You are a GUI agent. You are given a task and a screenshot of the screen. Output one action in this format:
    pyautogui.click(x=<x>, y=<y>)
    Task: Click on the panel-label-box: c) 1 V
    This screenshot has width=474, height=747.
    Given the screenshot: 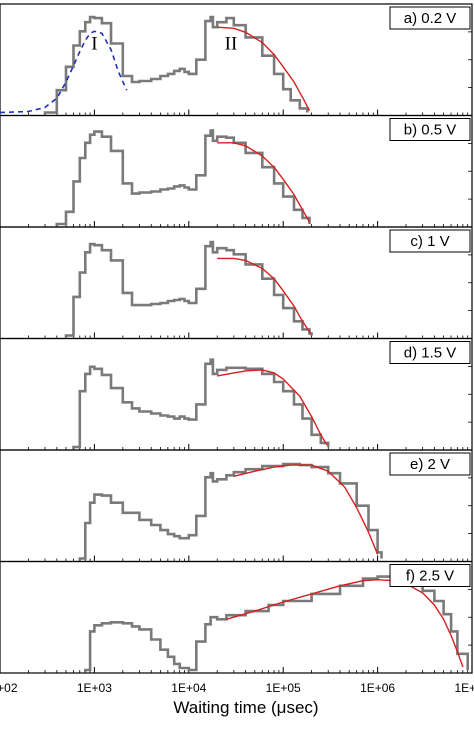 What is the action you would take?
    pyautogui.click(x=430, y=241)
    